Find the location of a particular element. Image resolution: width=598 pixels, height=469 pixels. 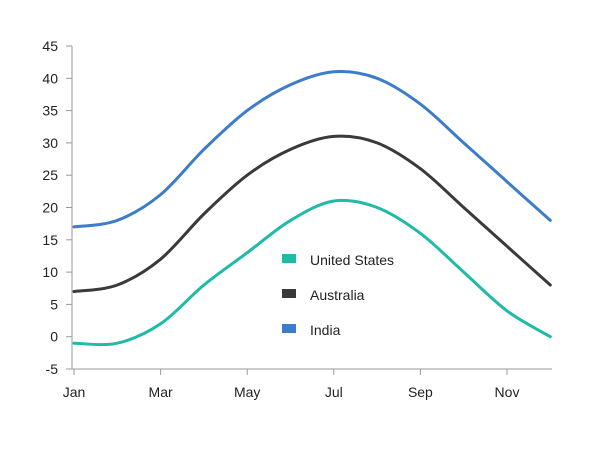

y-axis: -5 0 5 10 15 20 25 30 35 40 45 is located at coordinates (57, 207).